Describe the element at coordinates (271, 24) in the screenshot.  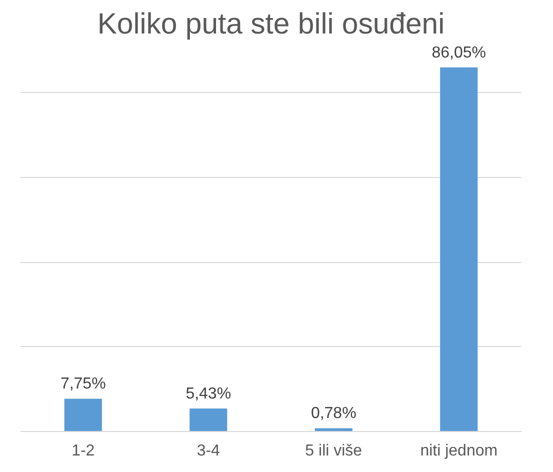
I see `chart-title: Koliko puta ste bili osuđeni` at that location.